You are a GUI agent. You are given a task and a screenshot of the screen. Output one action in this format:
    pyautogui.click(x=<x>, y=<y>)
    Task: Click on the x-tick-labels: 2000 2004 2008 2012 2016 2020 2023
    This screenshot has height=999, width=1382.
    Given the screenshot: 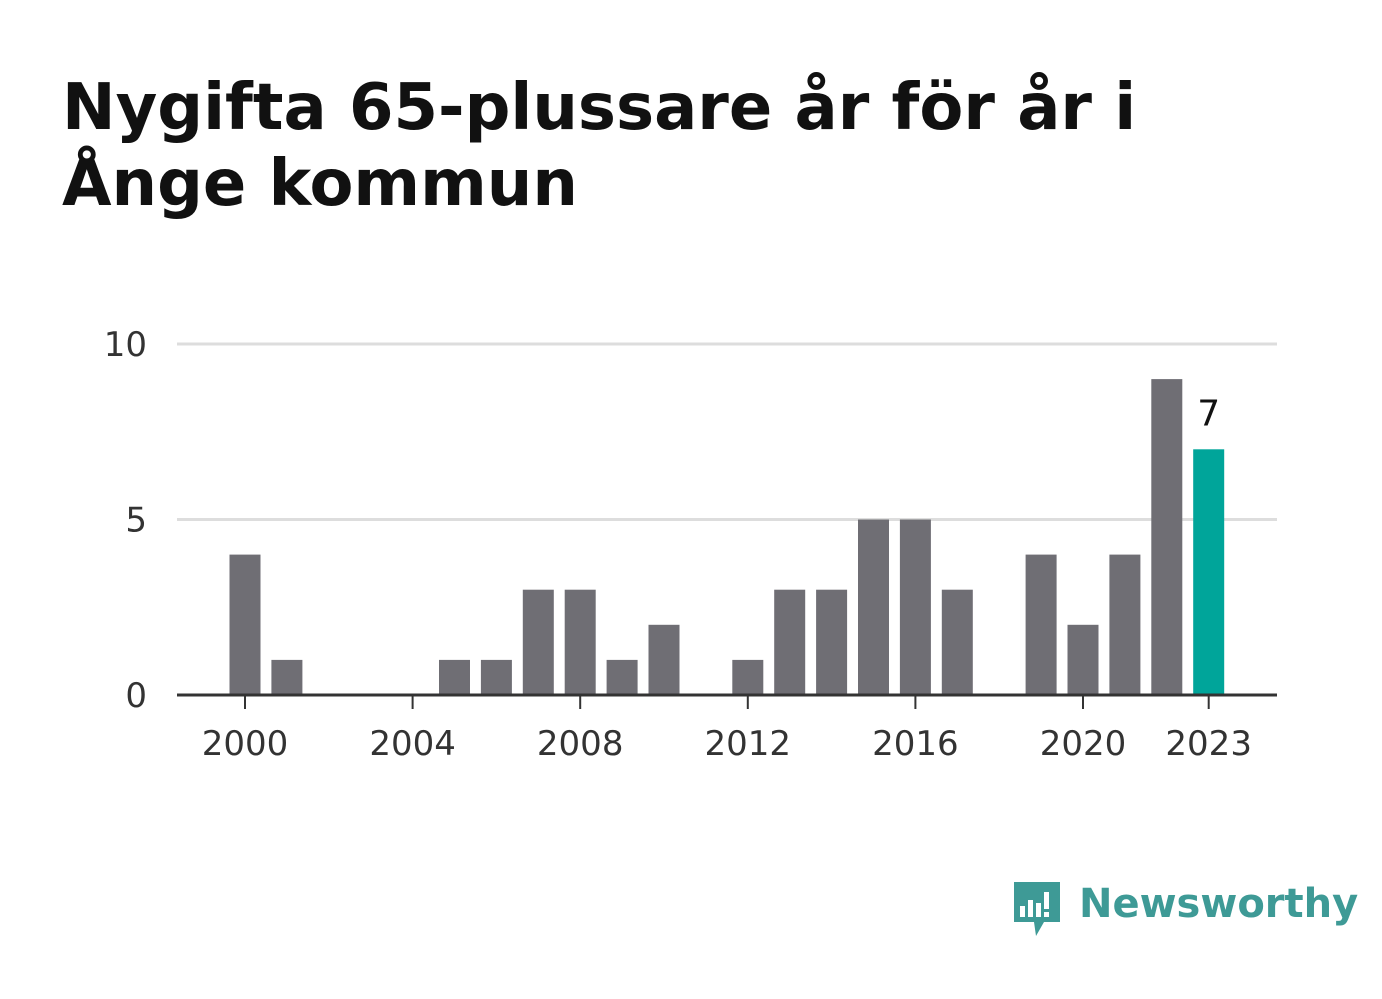 What is the action you would take?
    pyautogui.click(x=727, y=729)
    